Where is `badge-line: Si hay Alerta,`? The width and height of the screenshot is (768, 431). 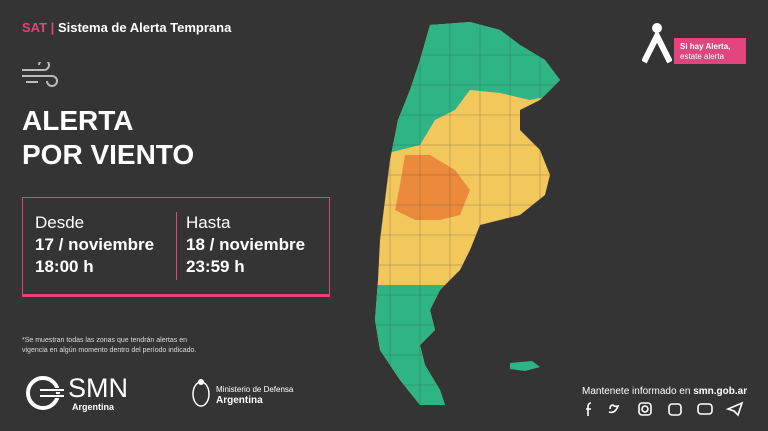
badge-line: Si hay Alerta, is located at coordinates (705, 46).